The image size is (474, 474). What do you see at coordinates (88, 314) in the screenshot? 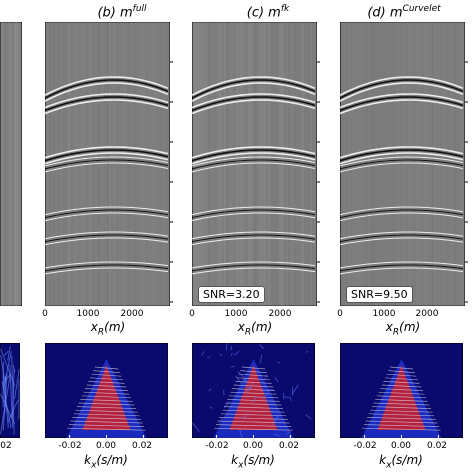
I see `xr-tick-b-1: 1000` at bounding box center [88, 314].